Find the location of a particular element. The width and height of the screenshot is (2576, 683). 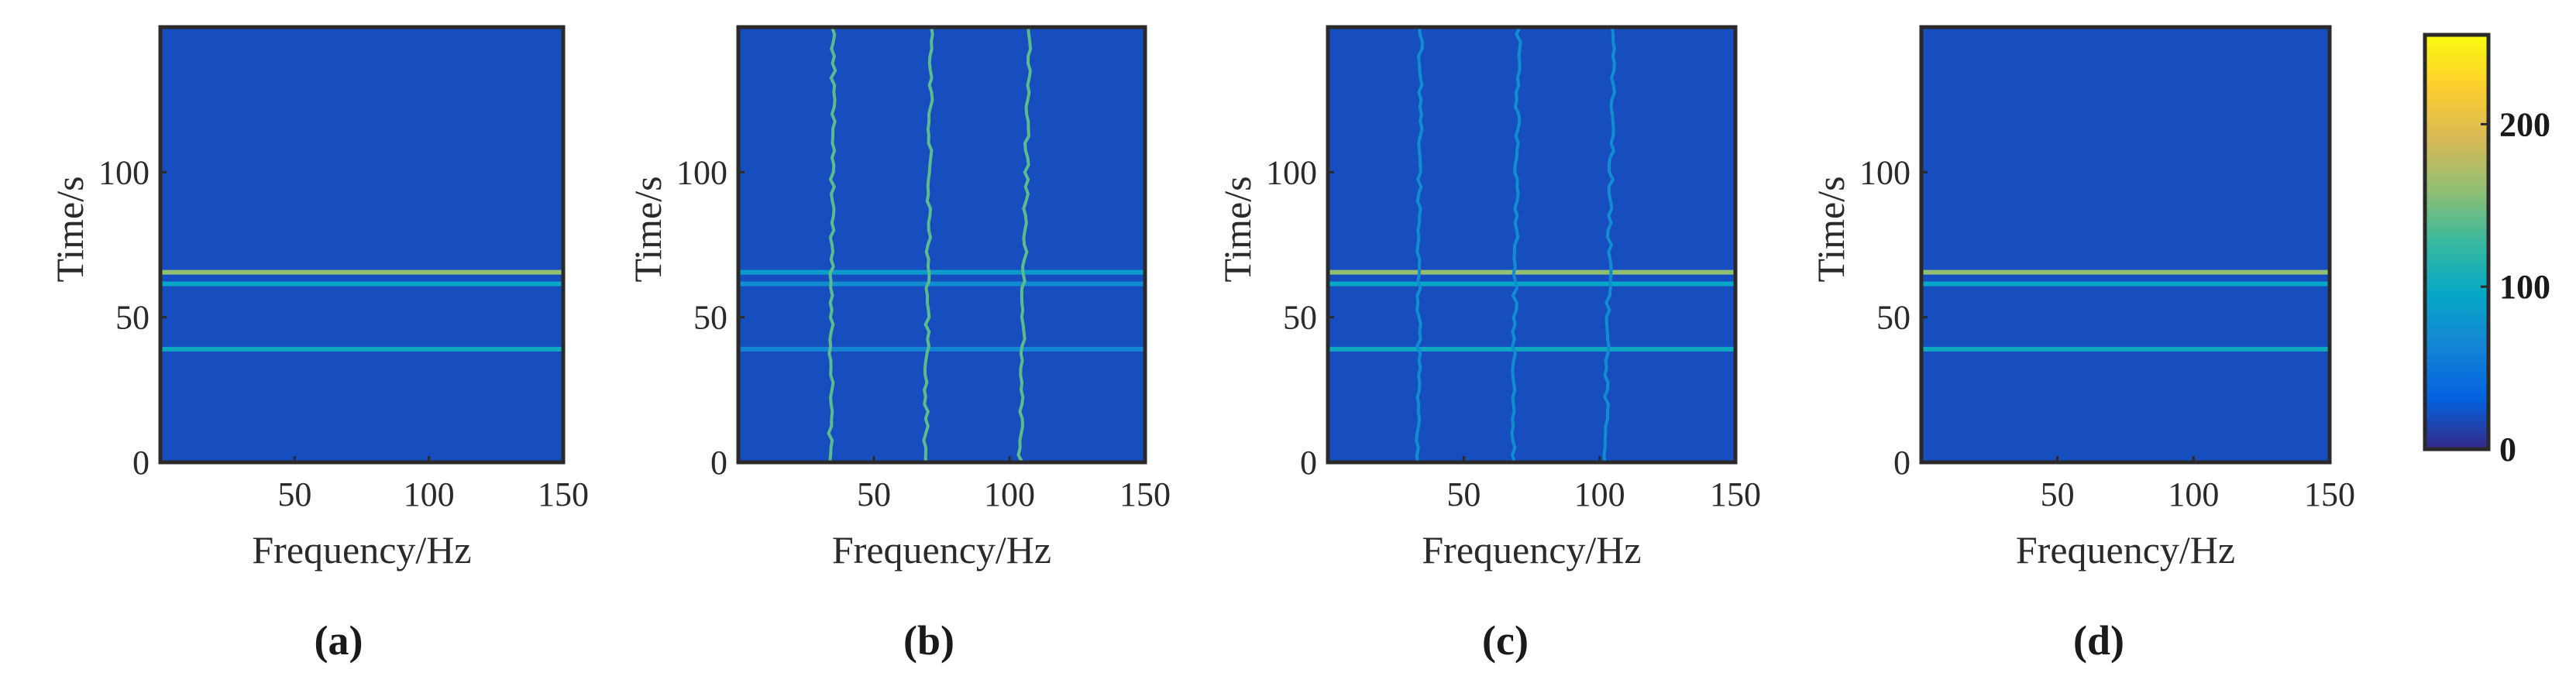

panel-b-ytick-label: 50 is located at coordinates (710, 318).